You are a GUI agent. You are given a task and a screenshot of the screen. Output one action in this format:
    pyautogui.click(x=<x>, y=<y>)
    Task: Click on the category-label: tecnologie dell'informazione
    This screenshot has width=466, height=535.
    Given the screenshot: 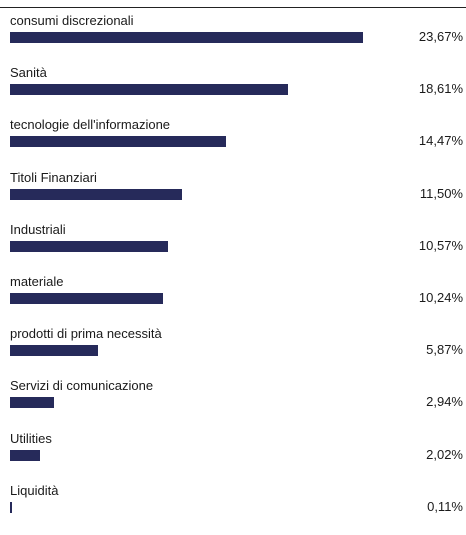 What is the action you would take?
    pyautogui.click(x=90, y=124)
    